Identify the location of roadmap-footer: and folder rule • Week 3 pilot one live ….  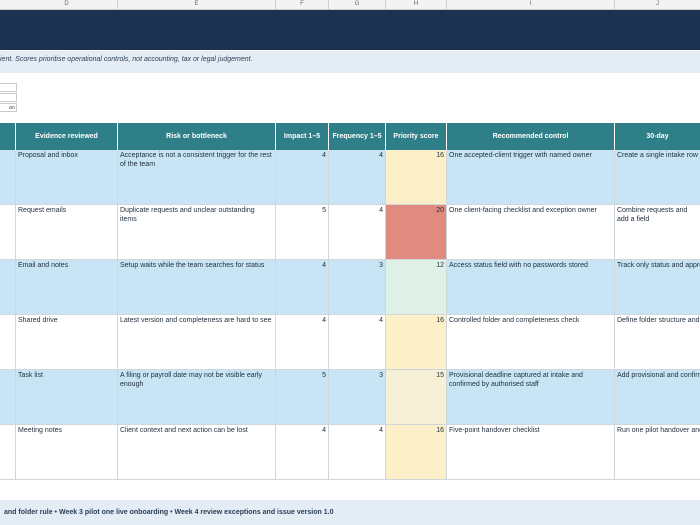
(350, 512).